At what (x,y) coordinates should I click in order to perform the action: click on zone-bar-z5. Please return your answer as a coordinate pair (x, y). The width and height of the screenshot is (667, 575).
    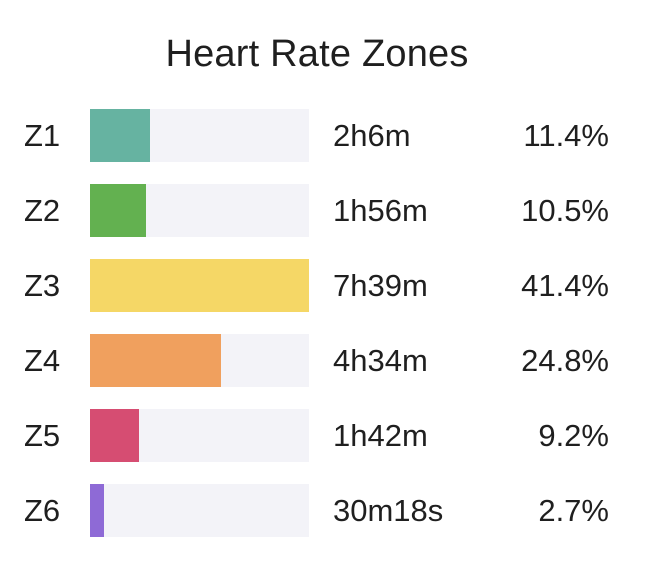
    Looking at the image, I should click on (114, 435).